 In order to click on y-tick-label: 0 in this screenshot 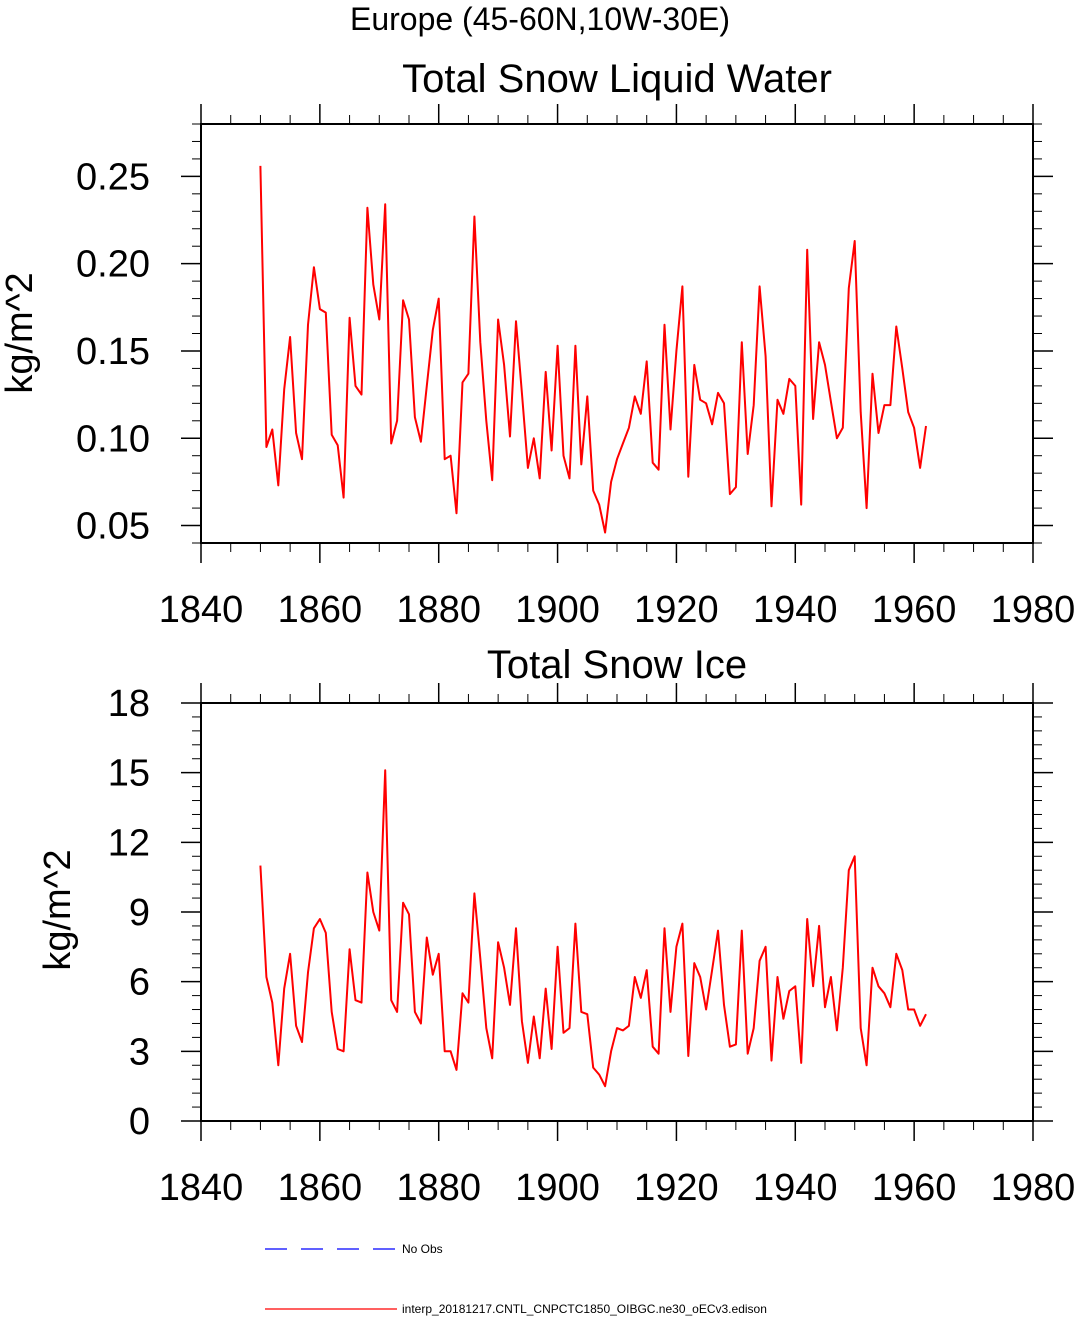, I will do `click(139, 1122)`.